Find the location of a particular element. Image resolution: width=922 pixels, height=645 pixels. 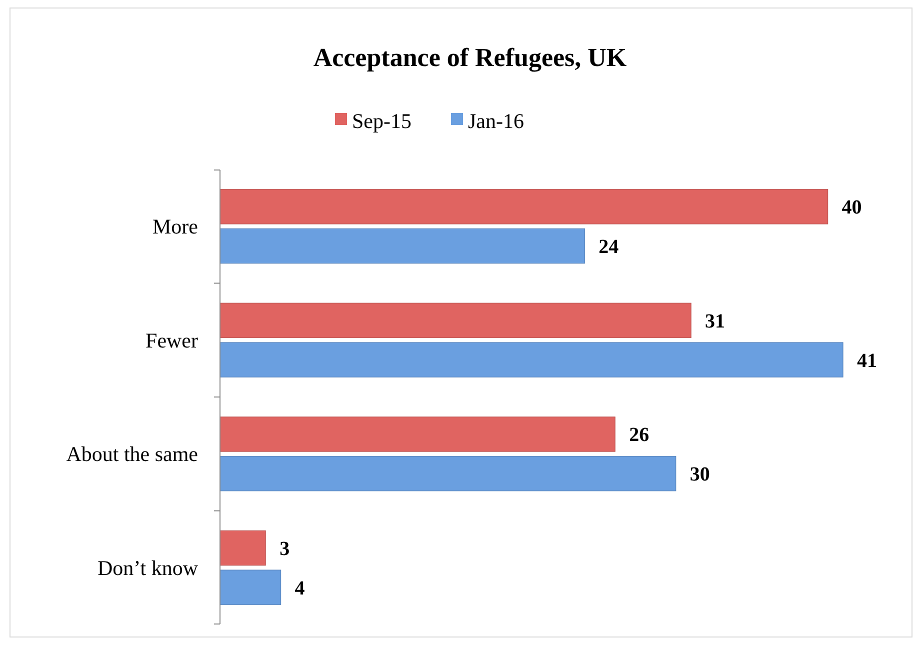

data-label: 3 is located at coordinates (285, 549).